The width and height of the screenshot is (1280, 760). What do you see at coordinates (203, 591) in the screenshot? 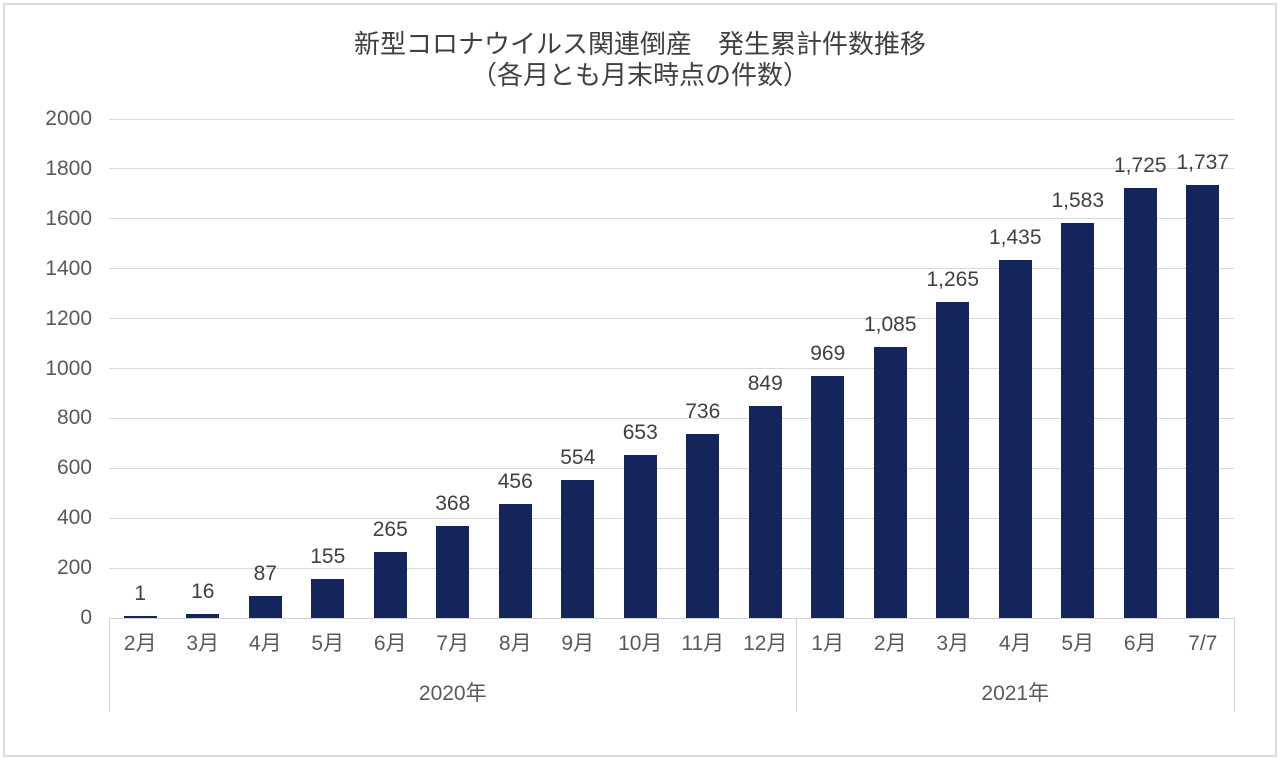
I see `bar-value-label: 16` at bounding box center [203, 591].